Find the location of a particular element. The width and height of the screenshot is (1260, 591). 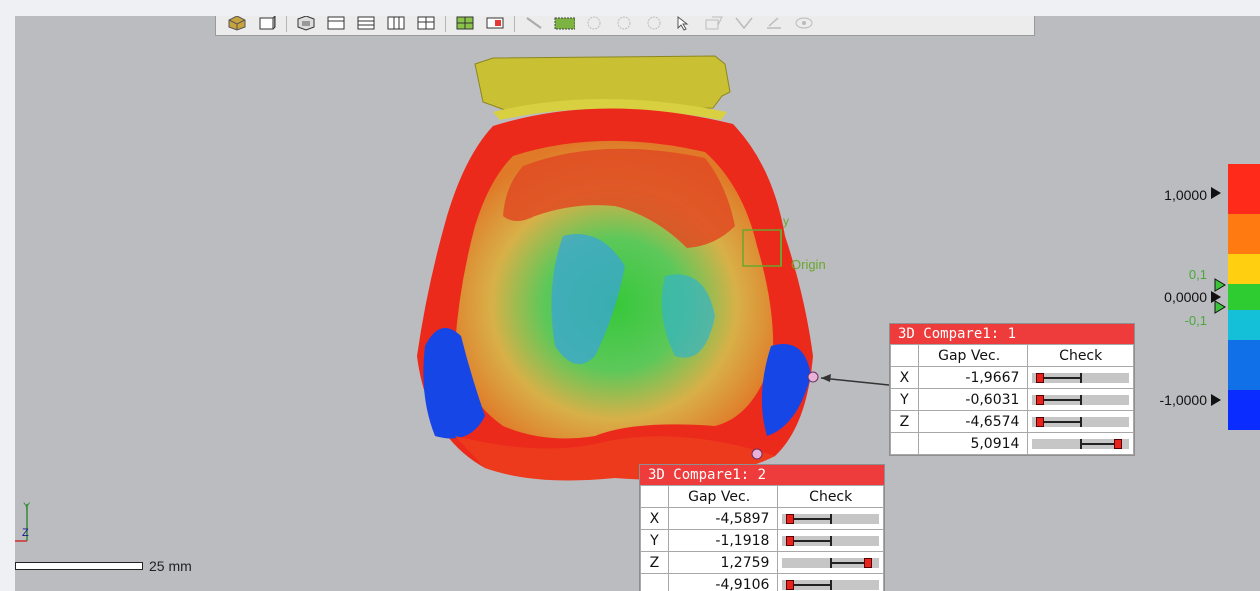

shading-icon is located at coordinates (306, 24).